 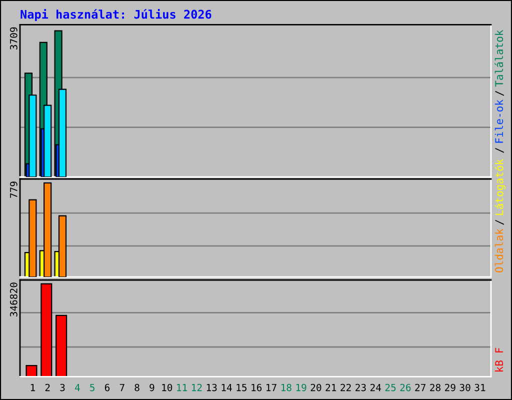 What do you see at coordinates (257, 388) in the screenshot?
I see `x-tick-label: 16` at bounding box center [257, 388].